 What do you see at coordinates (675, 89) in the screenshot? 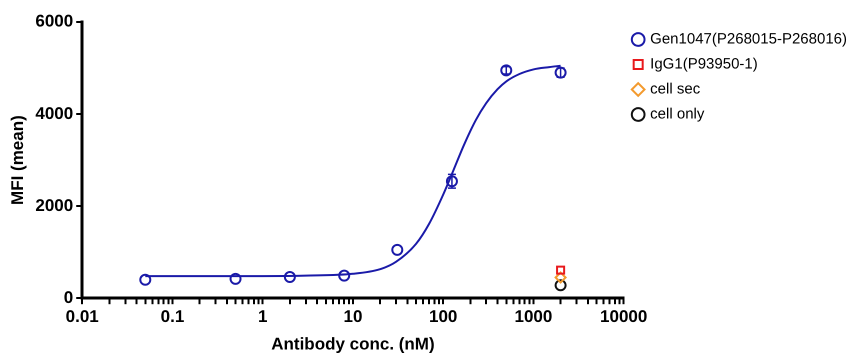
I see `legend-label: cell sec` at bounding box center [675, 89].